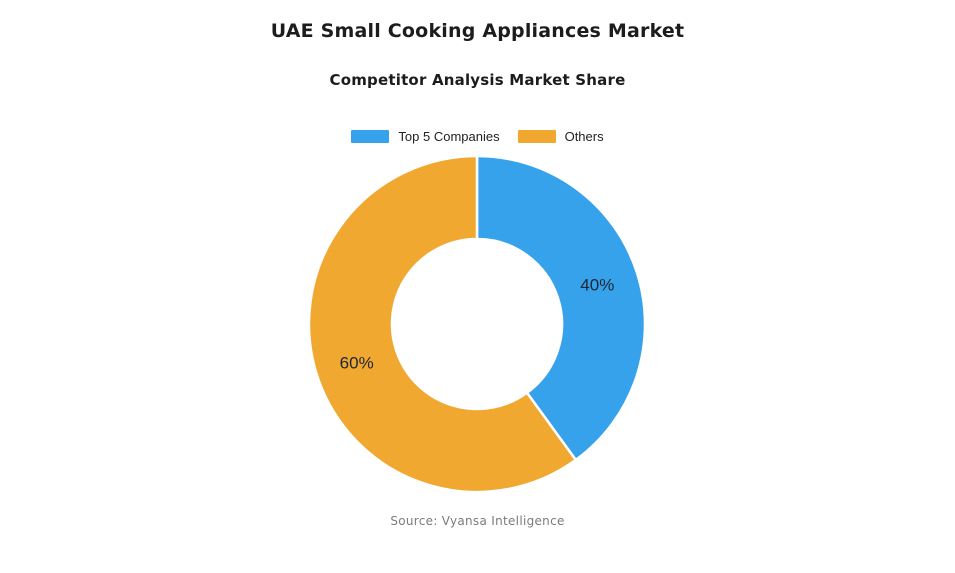  I want to click on legend-swatch-top-5-companies, so click(370, 136).